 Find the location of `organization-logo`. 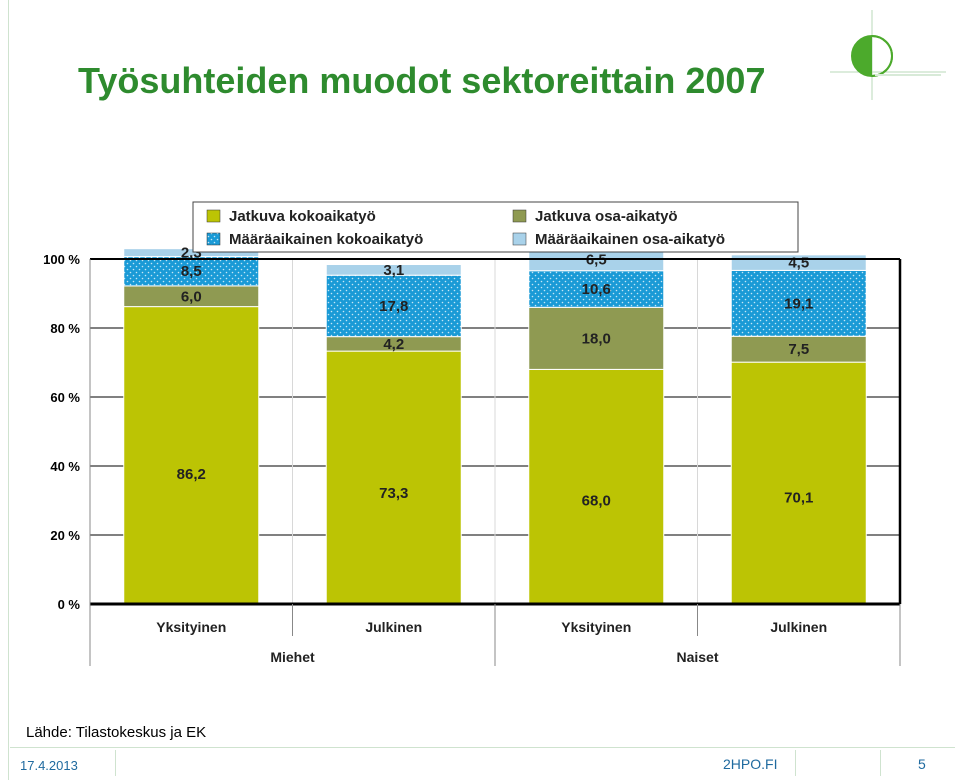

organization-logo is located at coordinates (888, 55).